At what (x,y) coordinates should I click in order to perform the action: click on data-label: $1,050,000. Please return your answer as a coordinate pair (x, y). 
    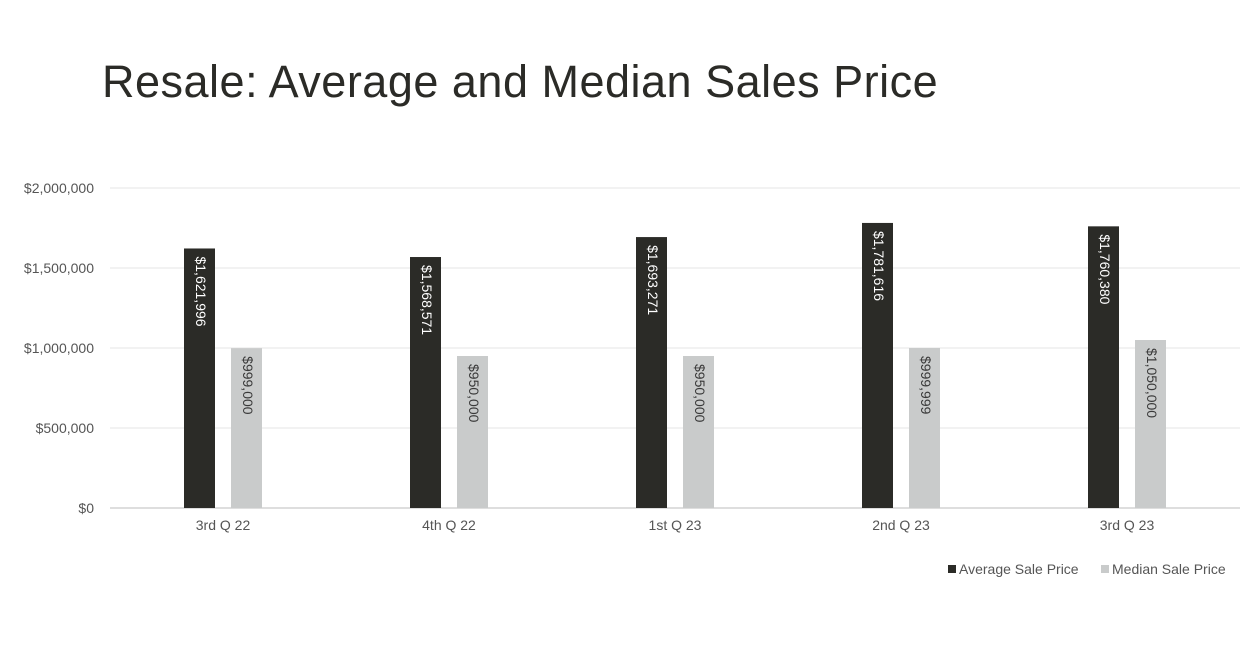
    Looking at the image, I should click on (1152, 383).